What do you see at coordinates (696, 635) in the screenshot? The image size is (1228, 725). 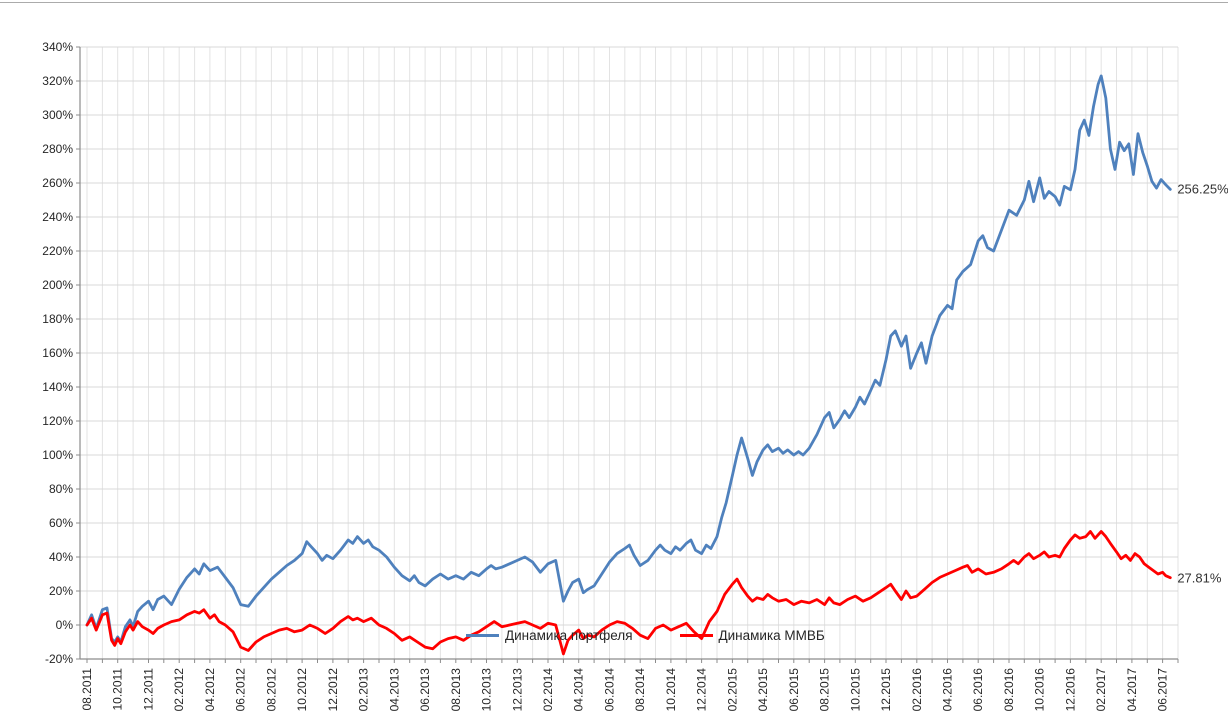 I see `micex-line-swatch` at bounding box center [696, 635].